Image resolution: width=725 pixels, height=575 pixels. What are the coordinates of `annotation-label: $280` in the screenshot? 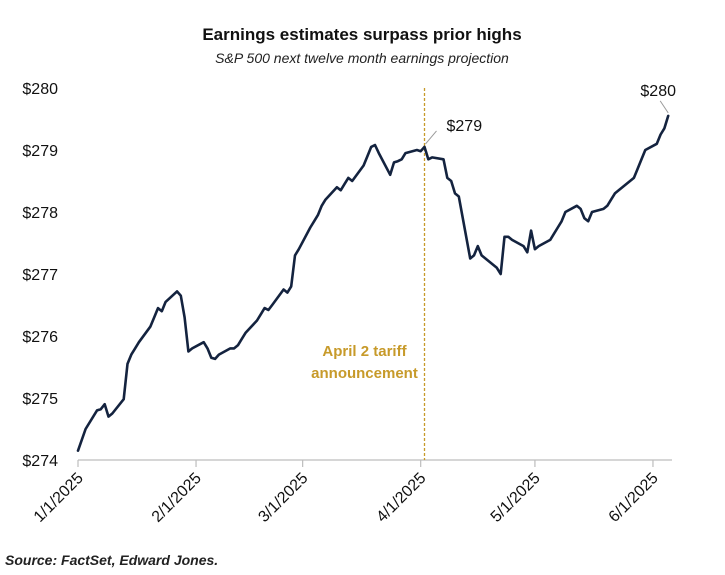 It's located at (658, 91).